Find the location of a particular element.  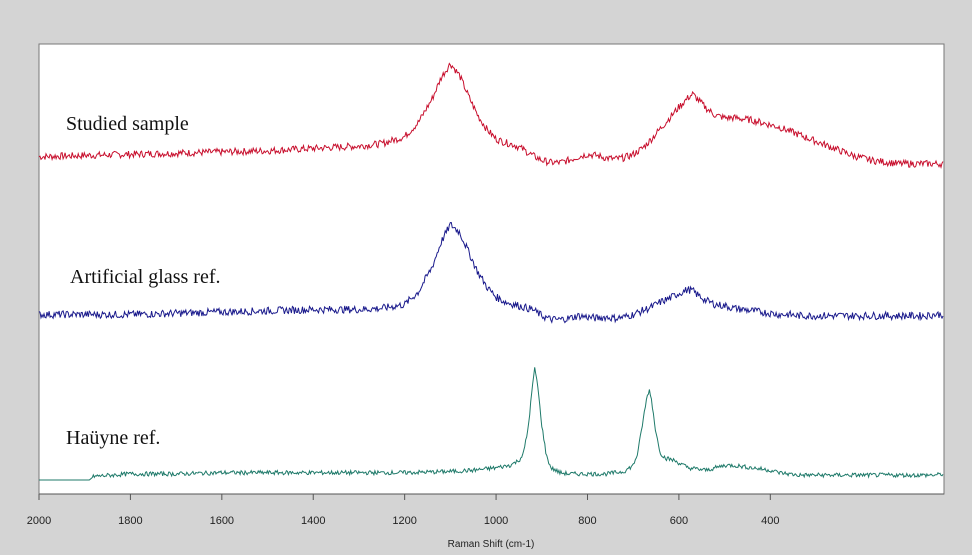

x-tick-label: 1400 is located at coordinates (313, 521).